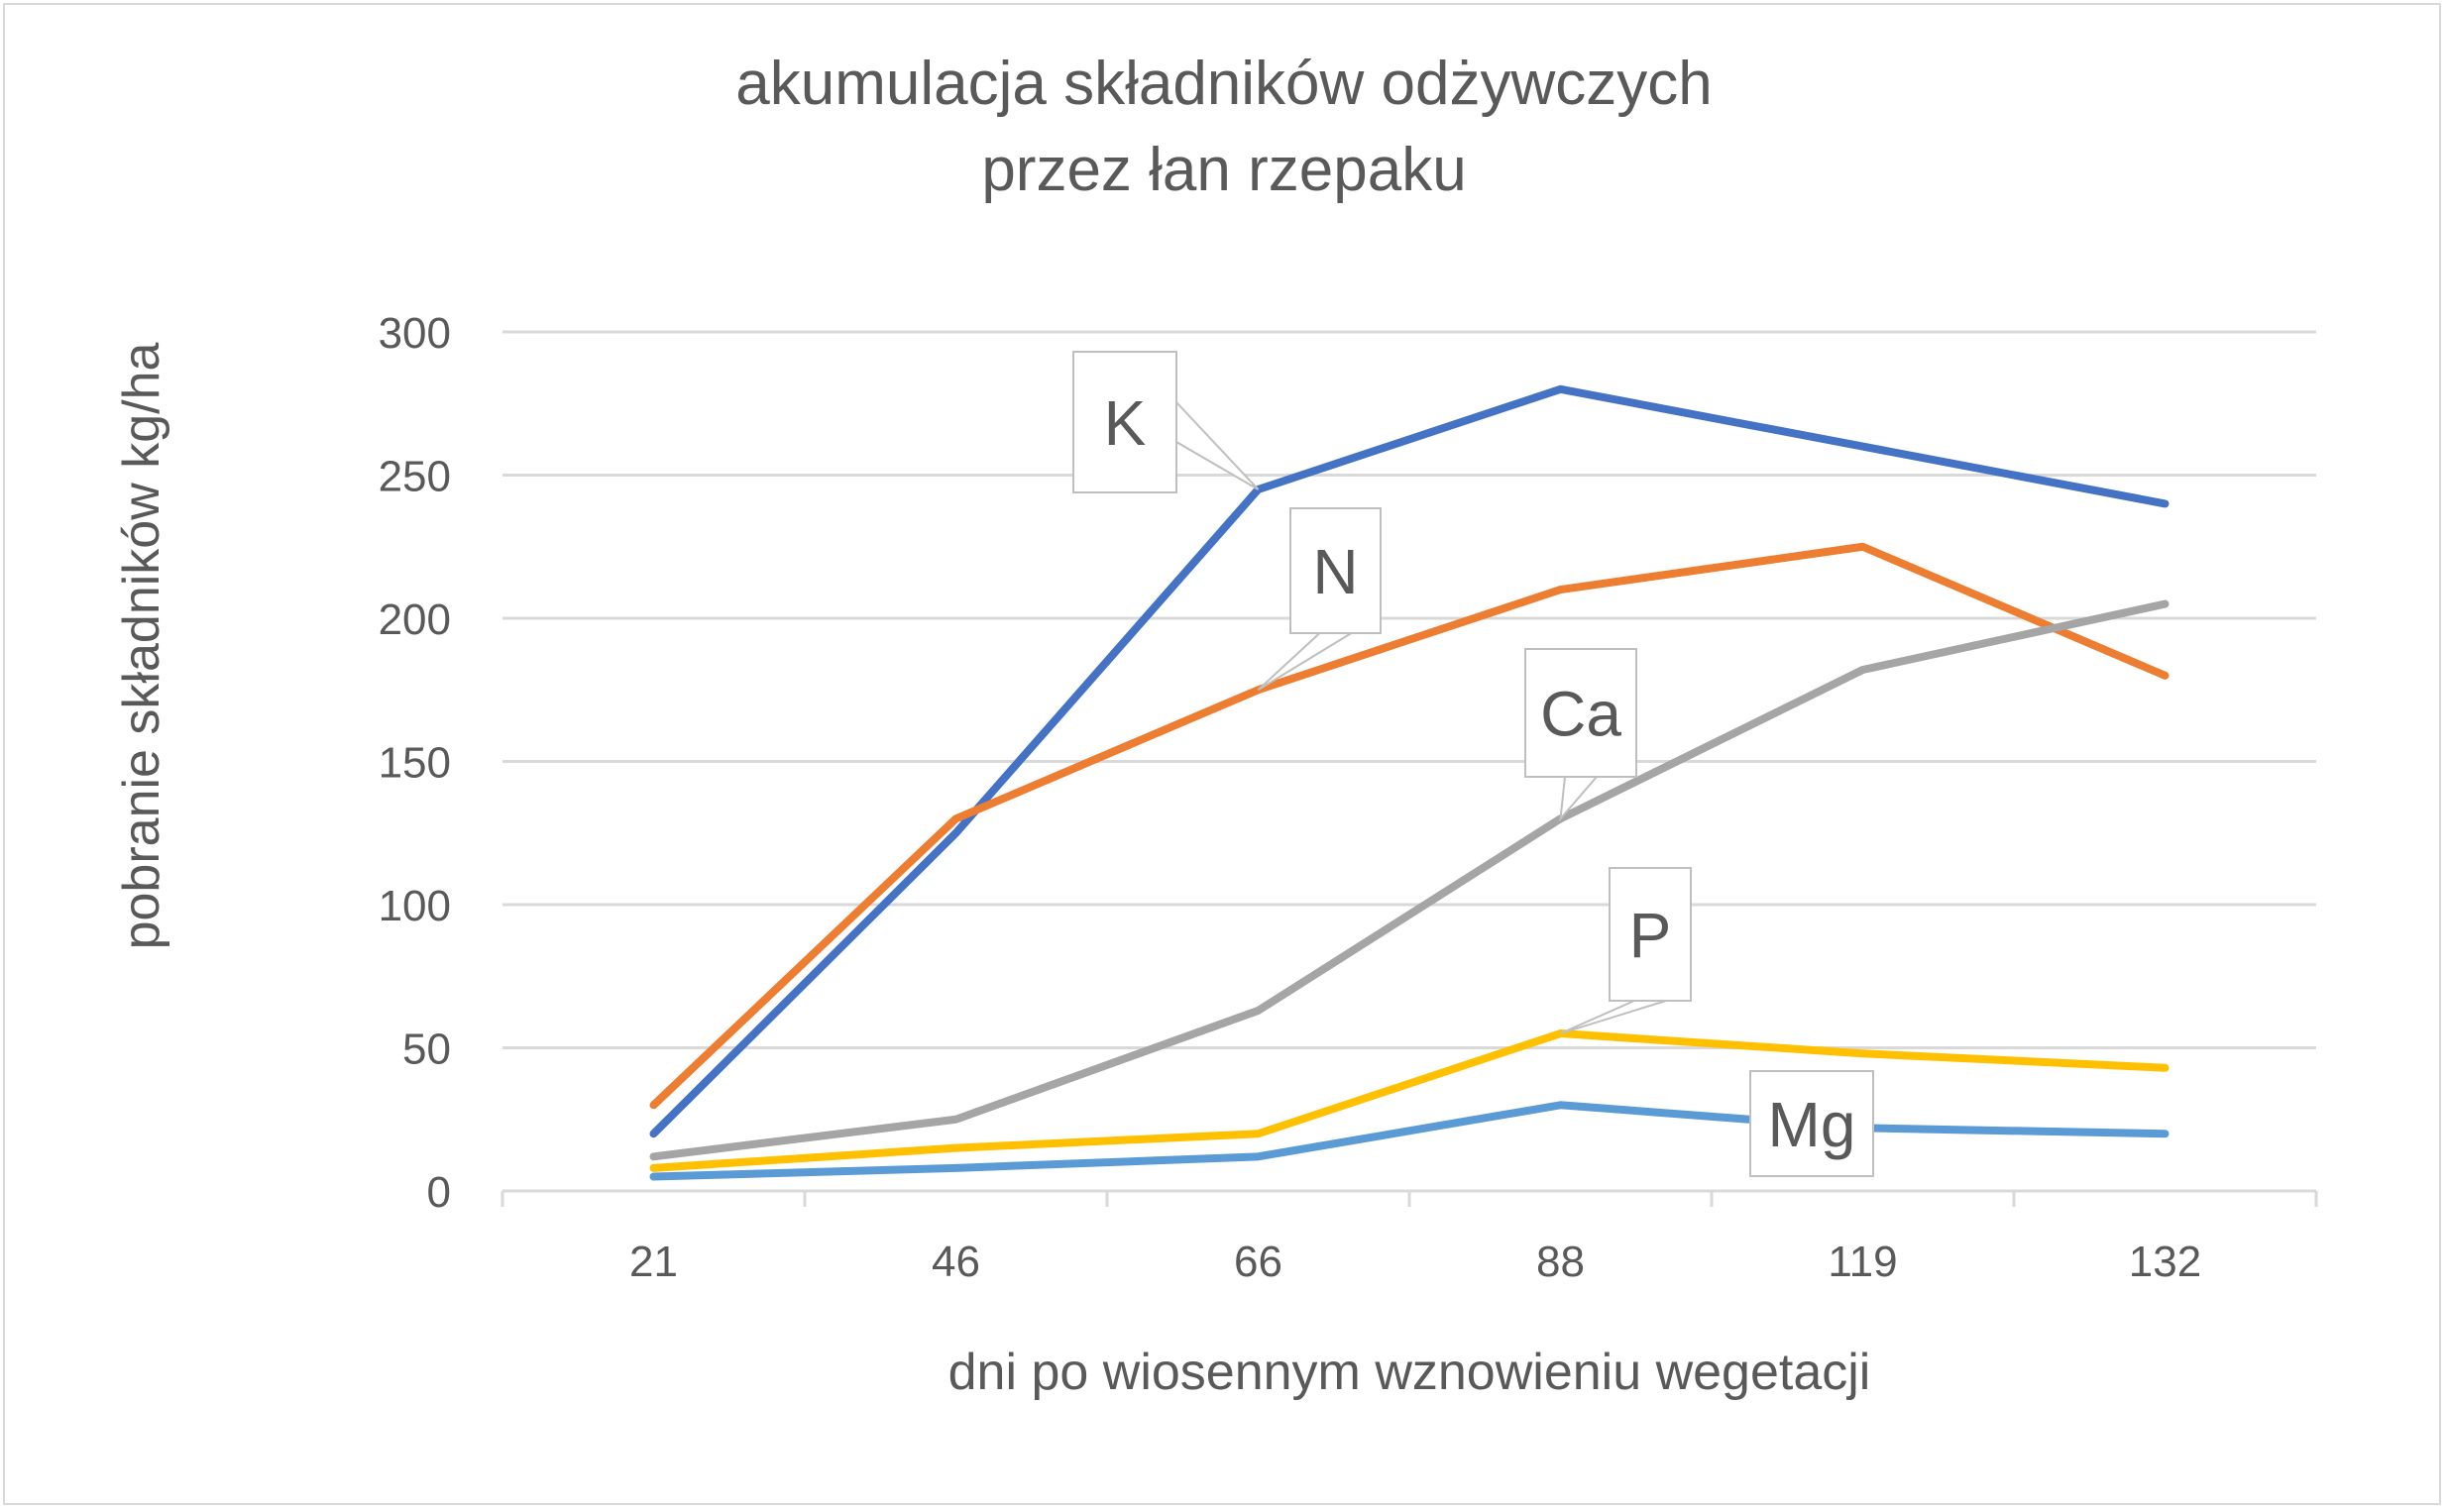 The height and width of the screenshot is (1512, 2448). I want to click on y-tick-label: 200, so click(415, 619).